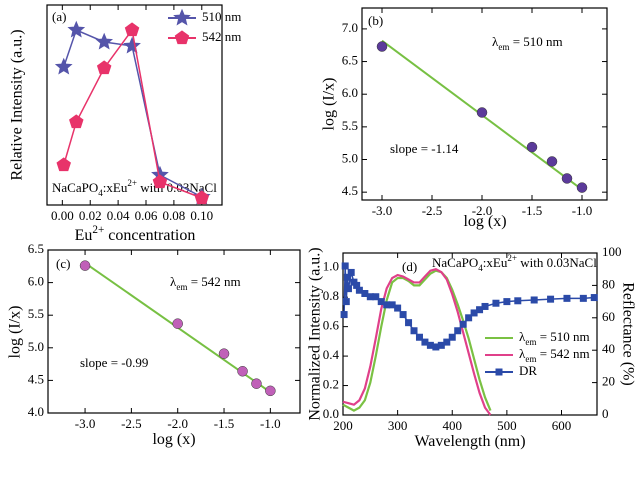 Image resolution: width=638 pixels, height=482 pixels. I want to click on y2-tick-label: 60, so click(608, 316).